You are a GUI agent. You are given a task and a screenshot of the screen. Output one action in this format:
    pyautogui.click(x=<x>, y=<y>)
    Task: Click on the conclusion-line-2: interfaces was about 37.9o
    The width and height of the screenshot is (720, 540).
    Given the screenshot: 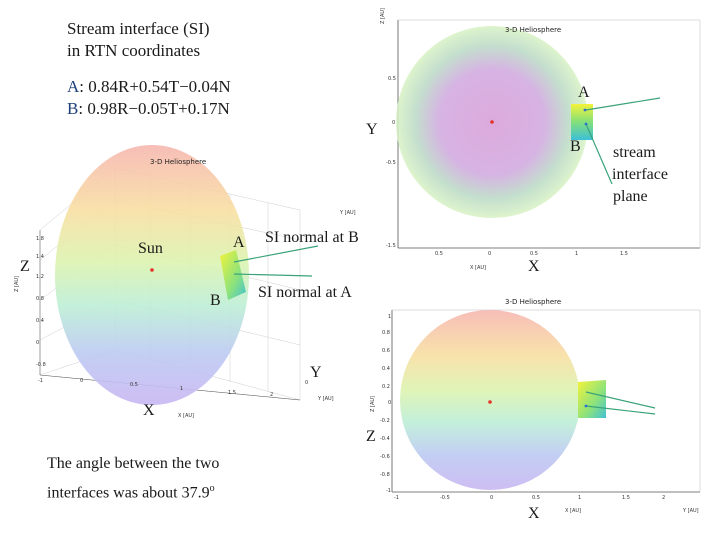 What is the action you would take?
    pyautogui.click(x=131, y=491)
    